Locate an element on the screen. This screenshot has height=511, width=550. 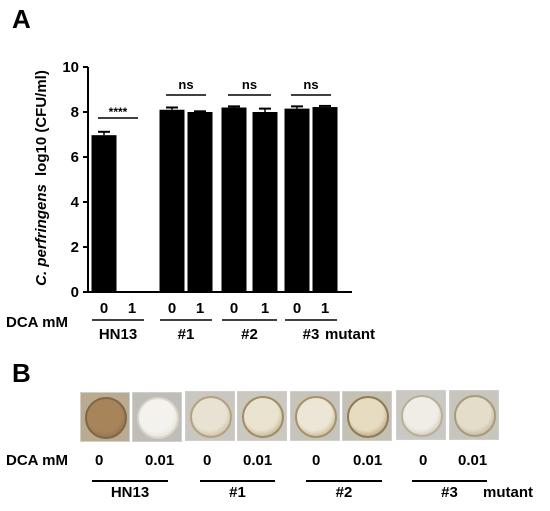
y-axis-label-rest: log10 (CFU/ml) is located at coordinates (41, 123).